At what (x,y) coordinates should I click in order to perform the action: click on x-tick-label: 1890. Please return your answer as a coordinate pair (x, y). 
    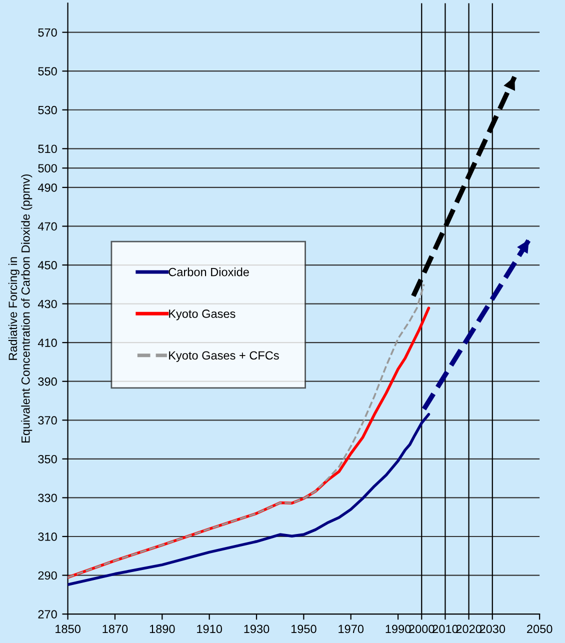
    Looking at the image, I should click on (162, 629).